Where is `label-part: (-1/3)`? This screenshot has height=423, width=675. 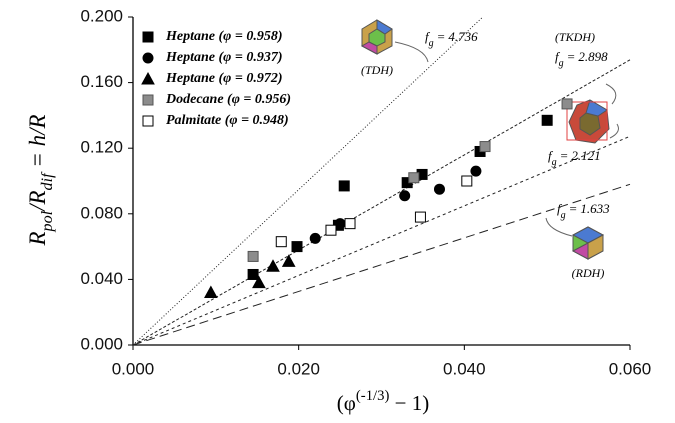
label-part: (-1/3) is located at coordinates (373, 396).